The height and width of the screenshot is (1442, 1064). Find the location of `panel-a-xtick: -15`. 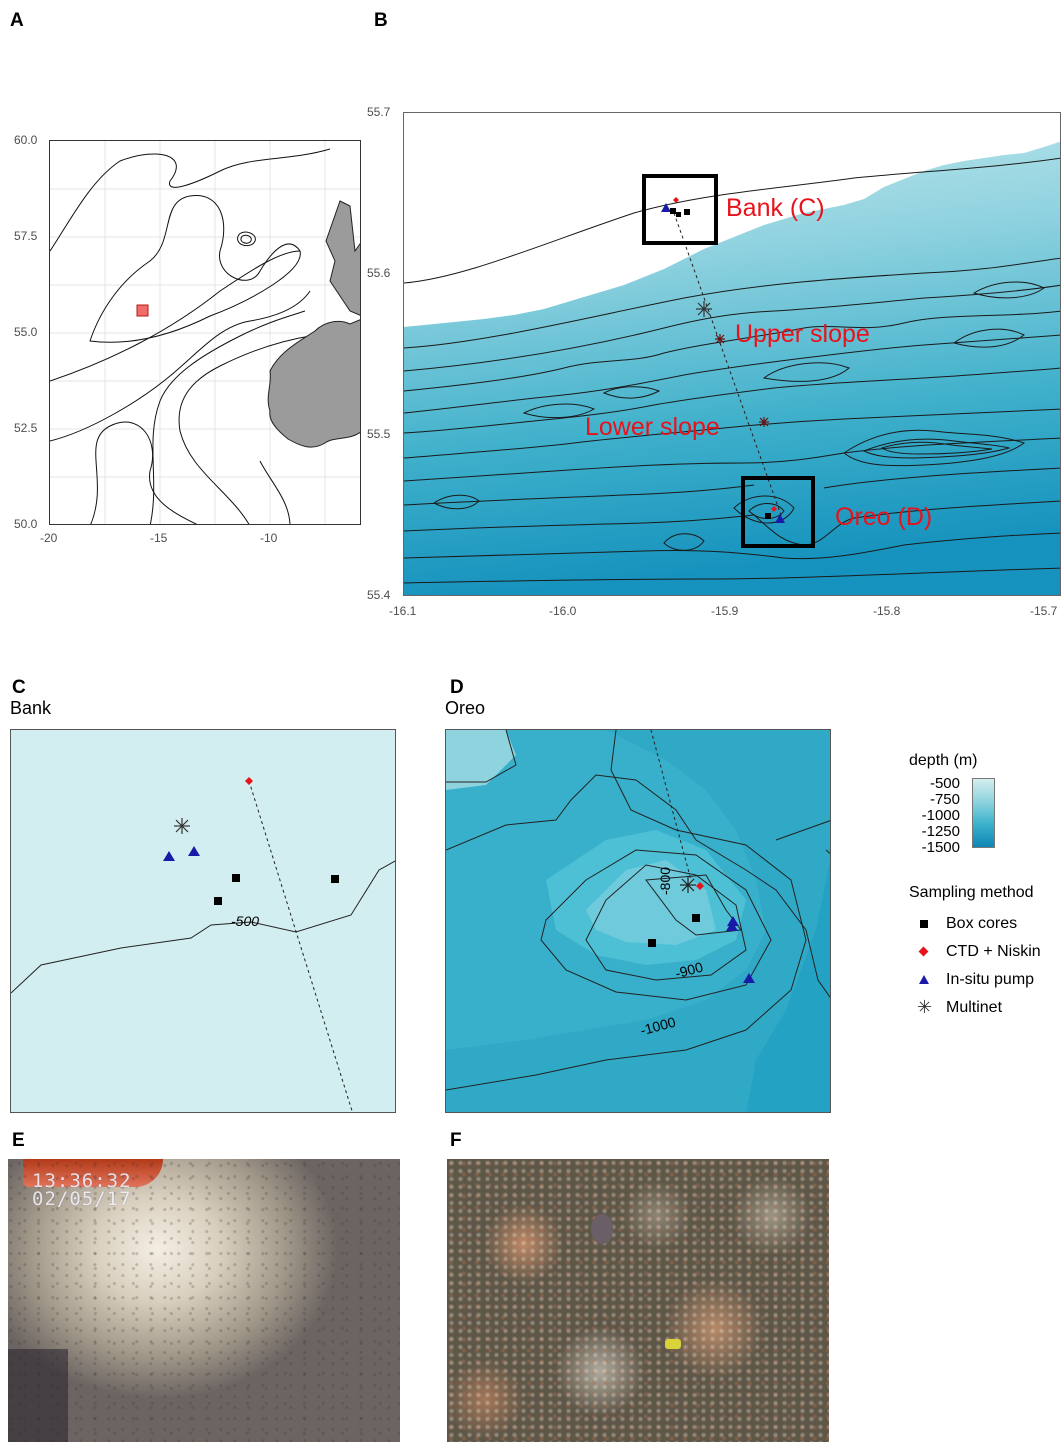

panel-a-xtick: -15 is located at coordinates (159, 538).